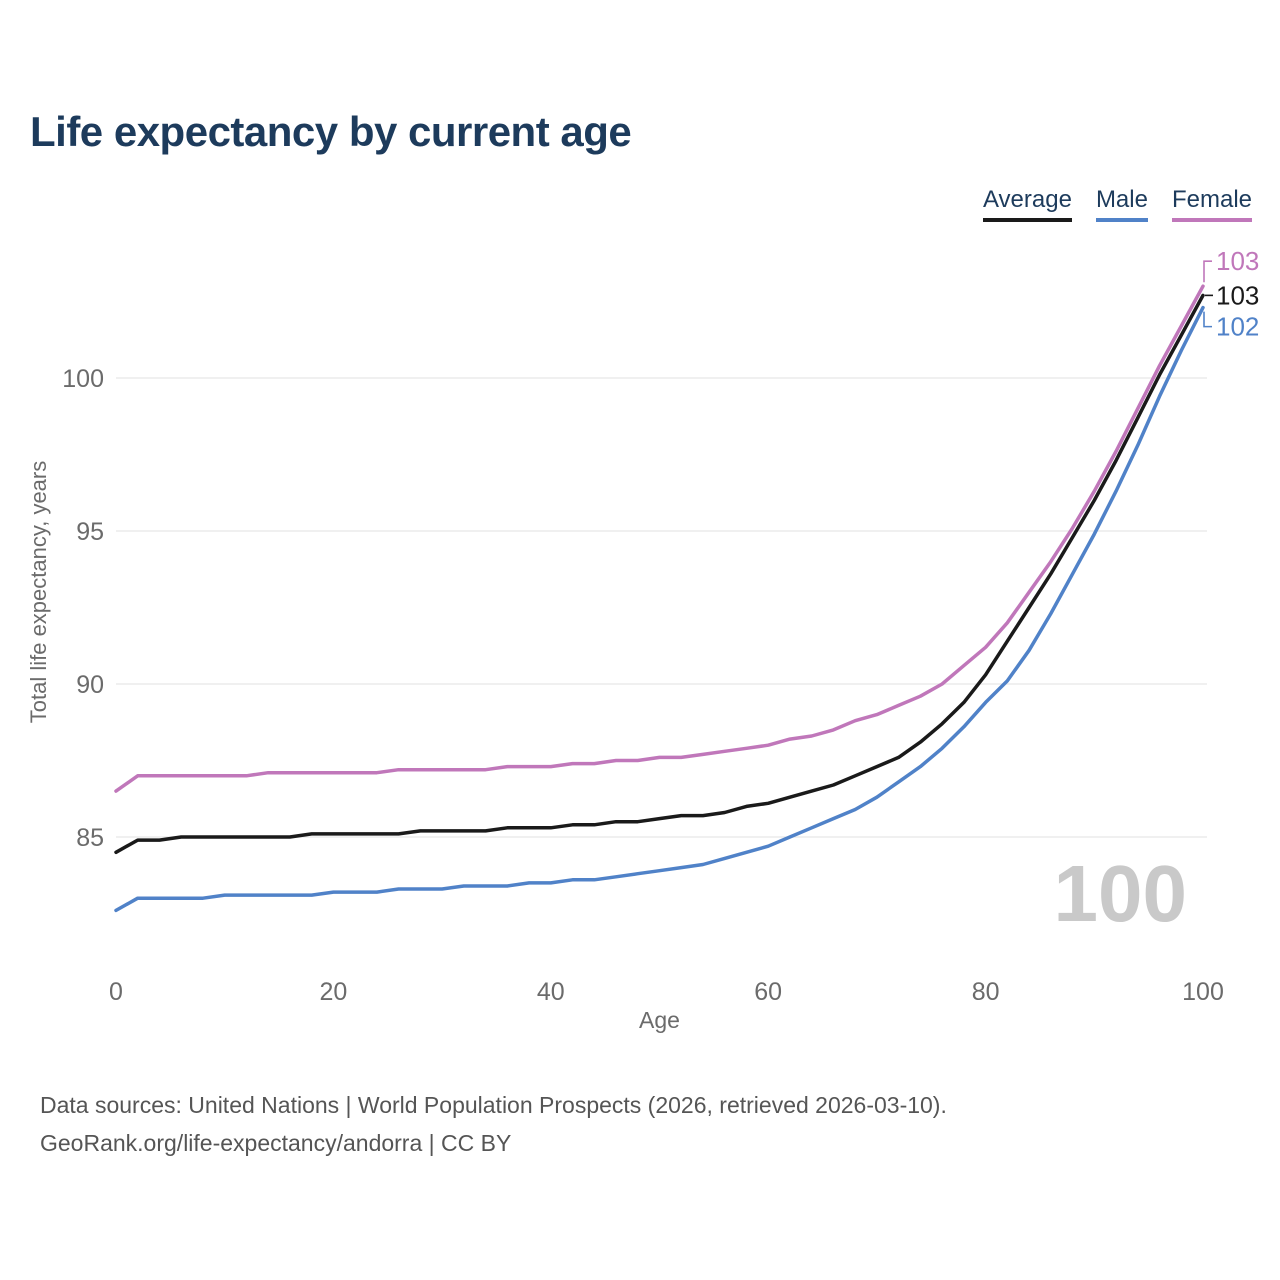 The height and width of the screenshot is (1280, 1280). Describe the element at coordinates (1120, 893) in the screenshot. I see `age-counter-watermark: 100` at that location.